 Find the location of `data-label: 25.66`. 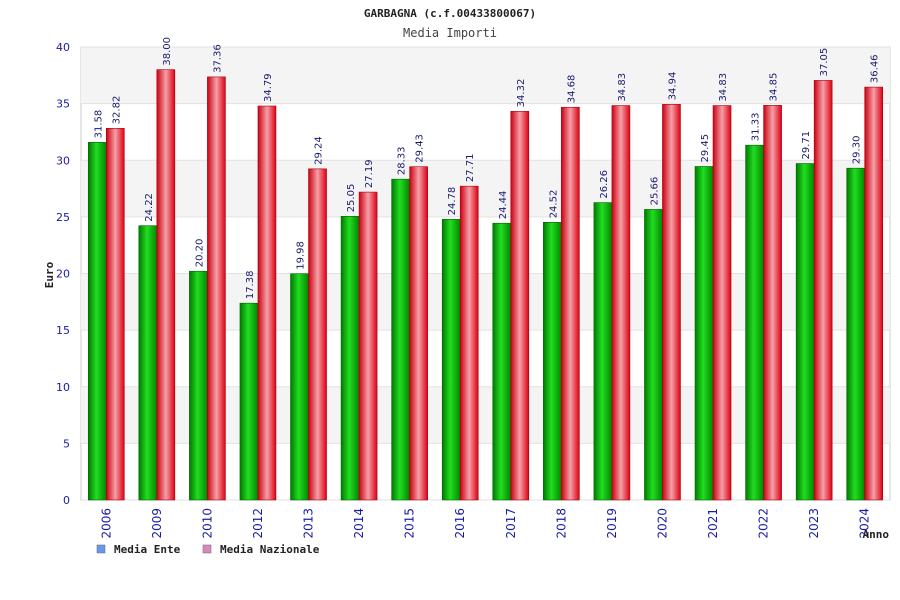

data-label: 25.66 is located at coordinates (654, 191).